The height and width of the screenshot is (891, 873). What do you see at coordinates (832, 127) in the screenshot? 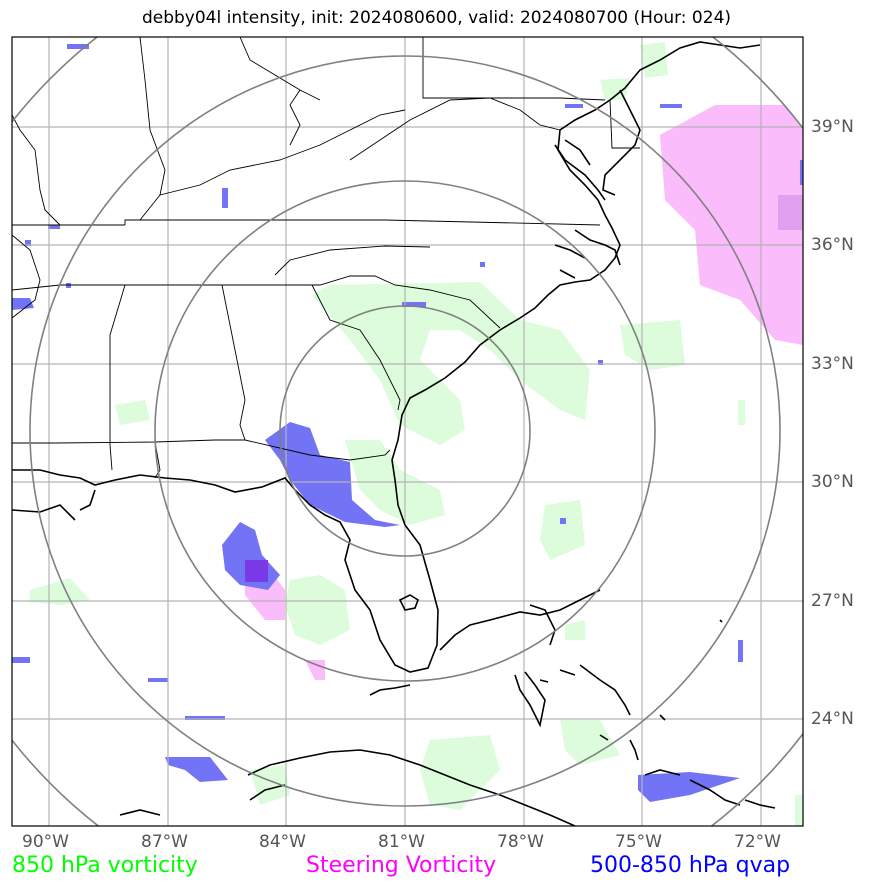
I see `y-tick-label: 39°N` at bounding box center [832, 127].